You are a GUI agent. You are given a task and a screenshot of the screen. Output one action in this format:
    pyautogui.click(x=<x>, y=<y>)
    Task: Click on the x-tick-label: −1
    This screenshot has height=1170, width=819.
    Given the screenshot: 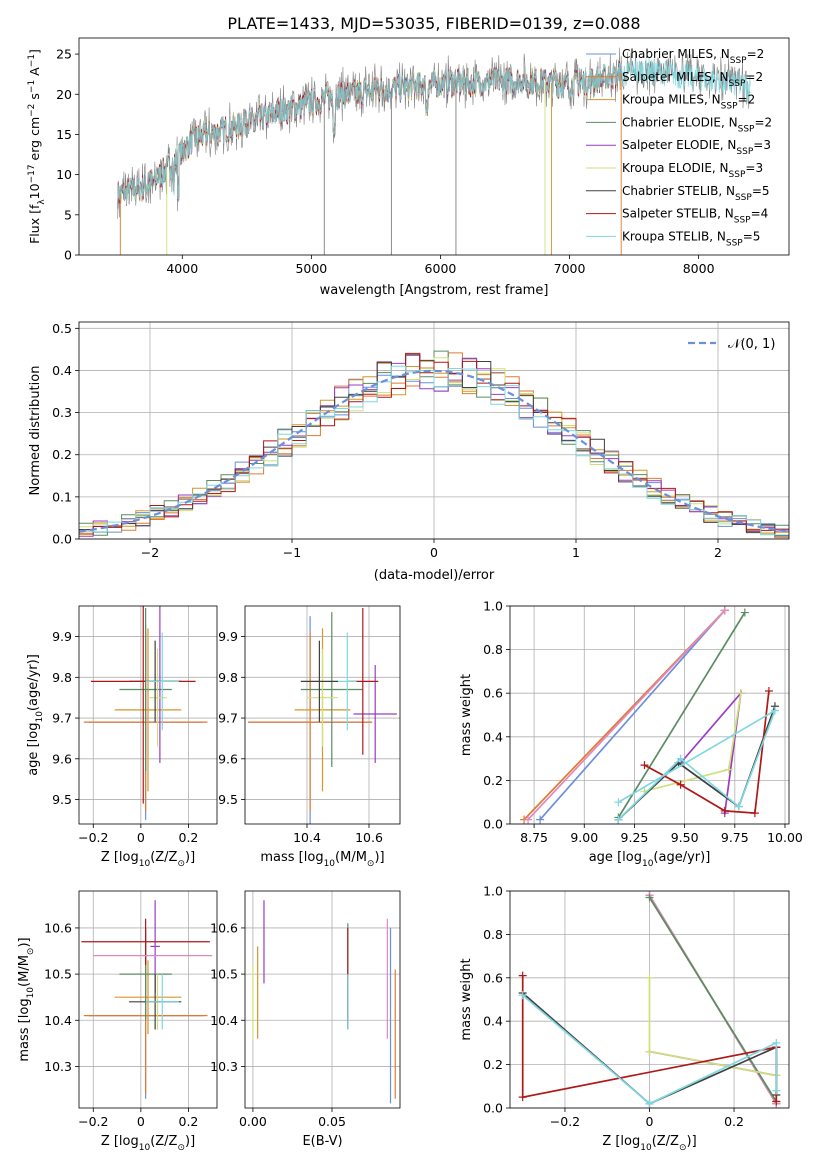 What is the action you would take?
    pyautogui.click(x=292, y=552)
    